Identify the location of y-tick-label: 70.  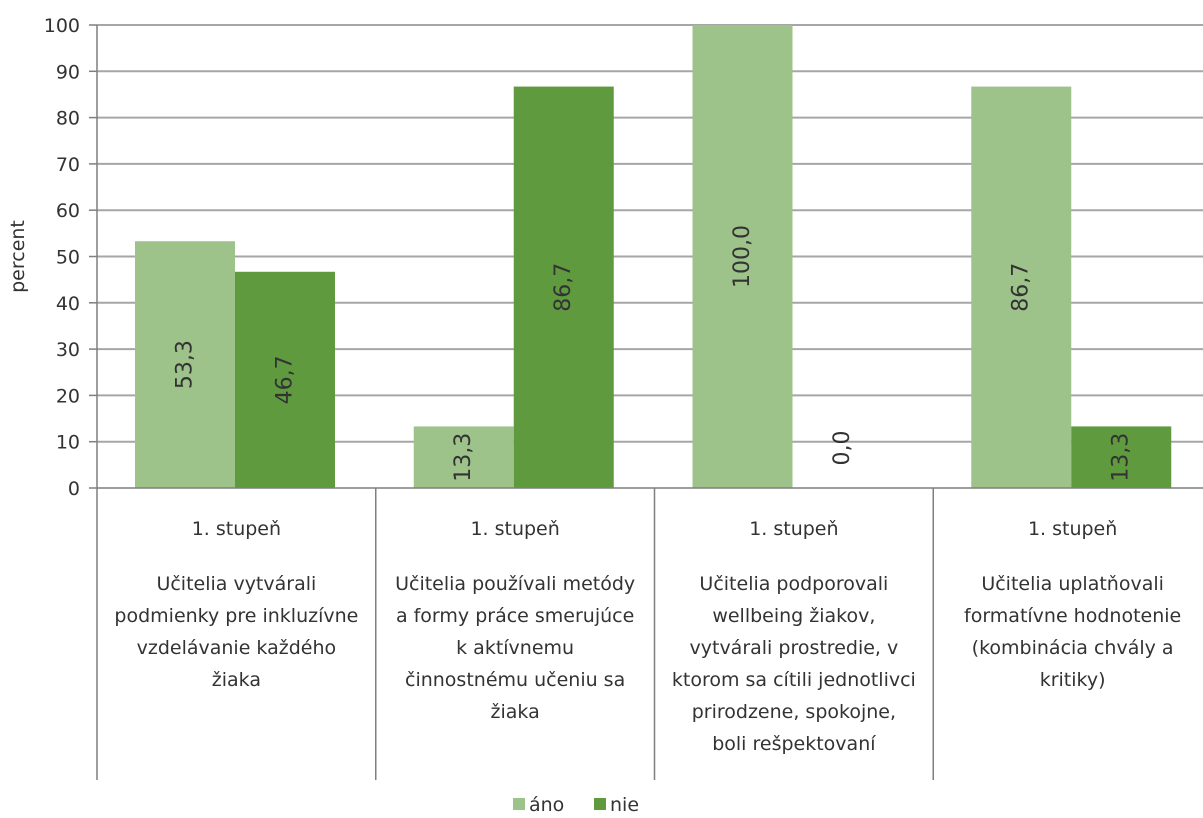
(68, 165).